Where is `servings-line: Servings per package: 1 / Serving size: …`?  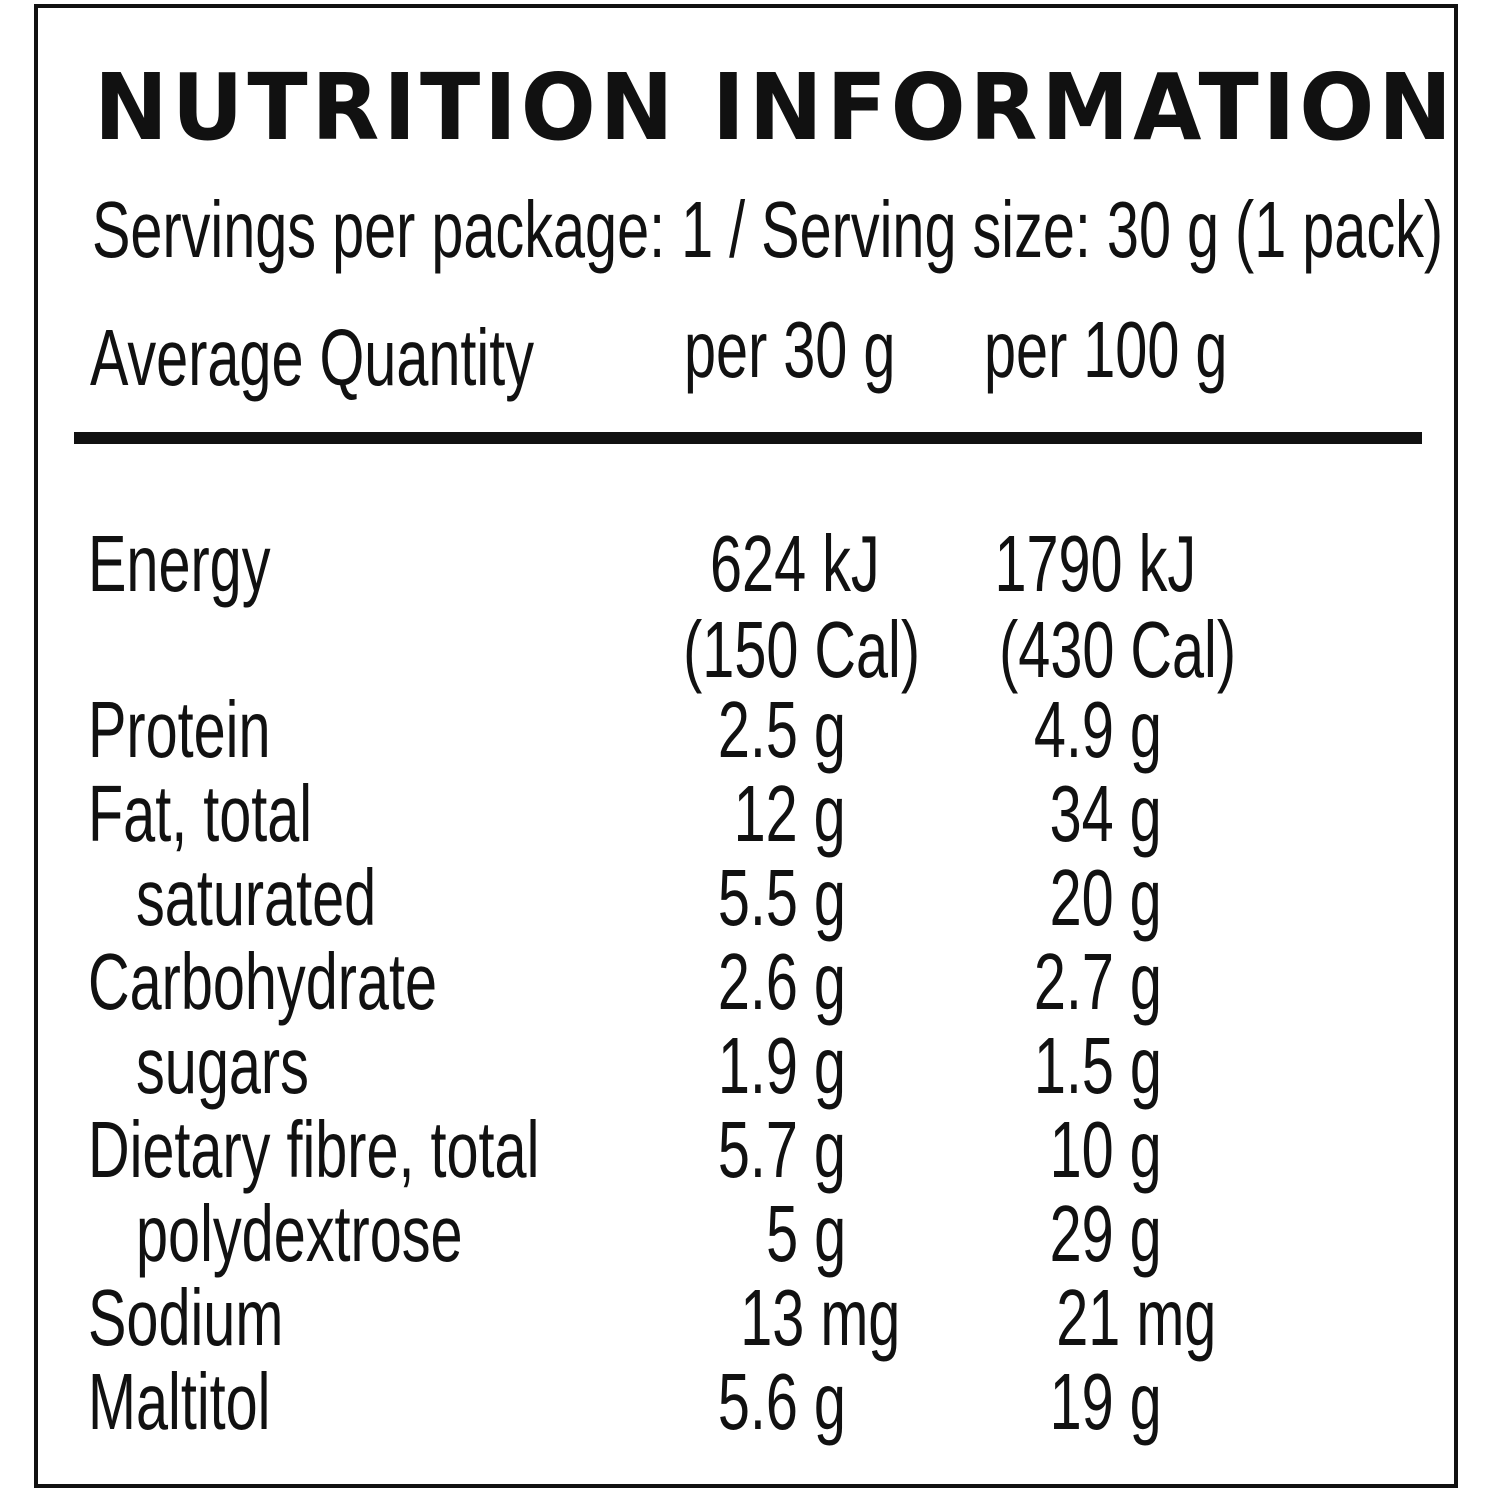
servings-line: Servings per package: 1 / Serving size: … is located at coordinates (768, 229).